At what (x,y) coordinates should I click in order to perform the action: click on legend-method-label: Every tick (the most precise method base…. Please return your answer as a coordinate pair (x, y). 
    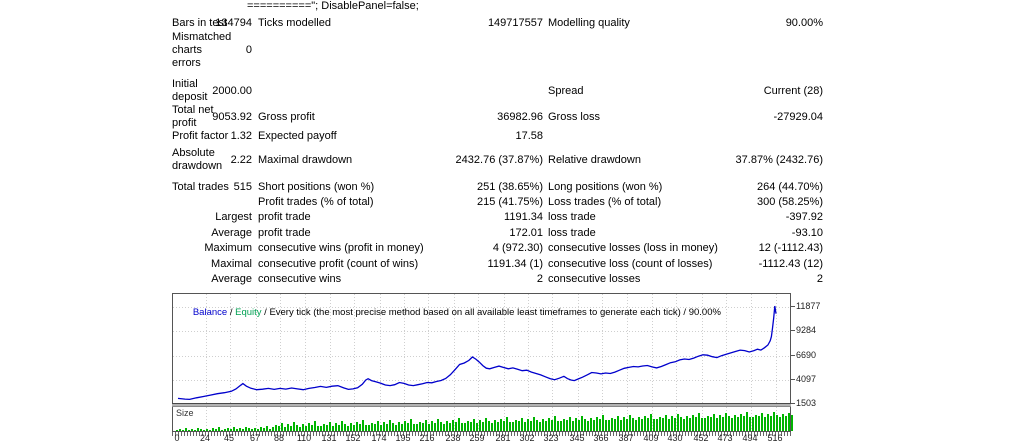
    Looking at the image, I should click on (475, 312).